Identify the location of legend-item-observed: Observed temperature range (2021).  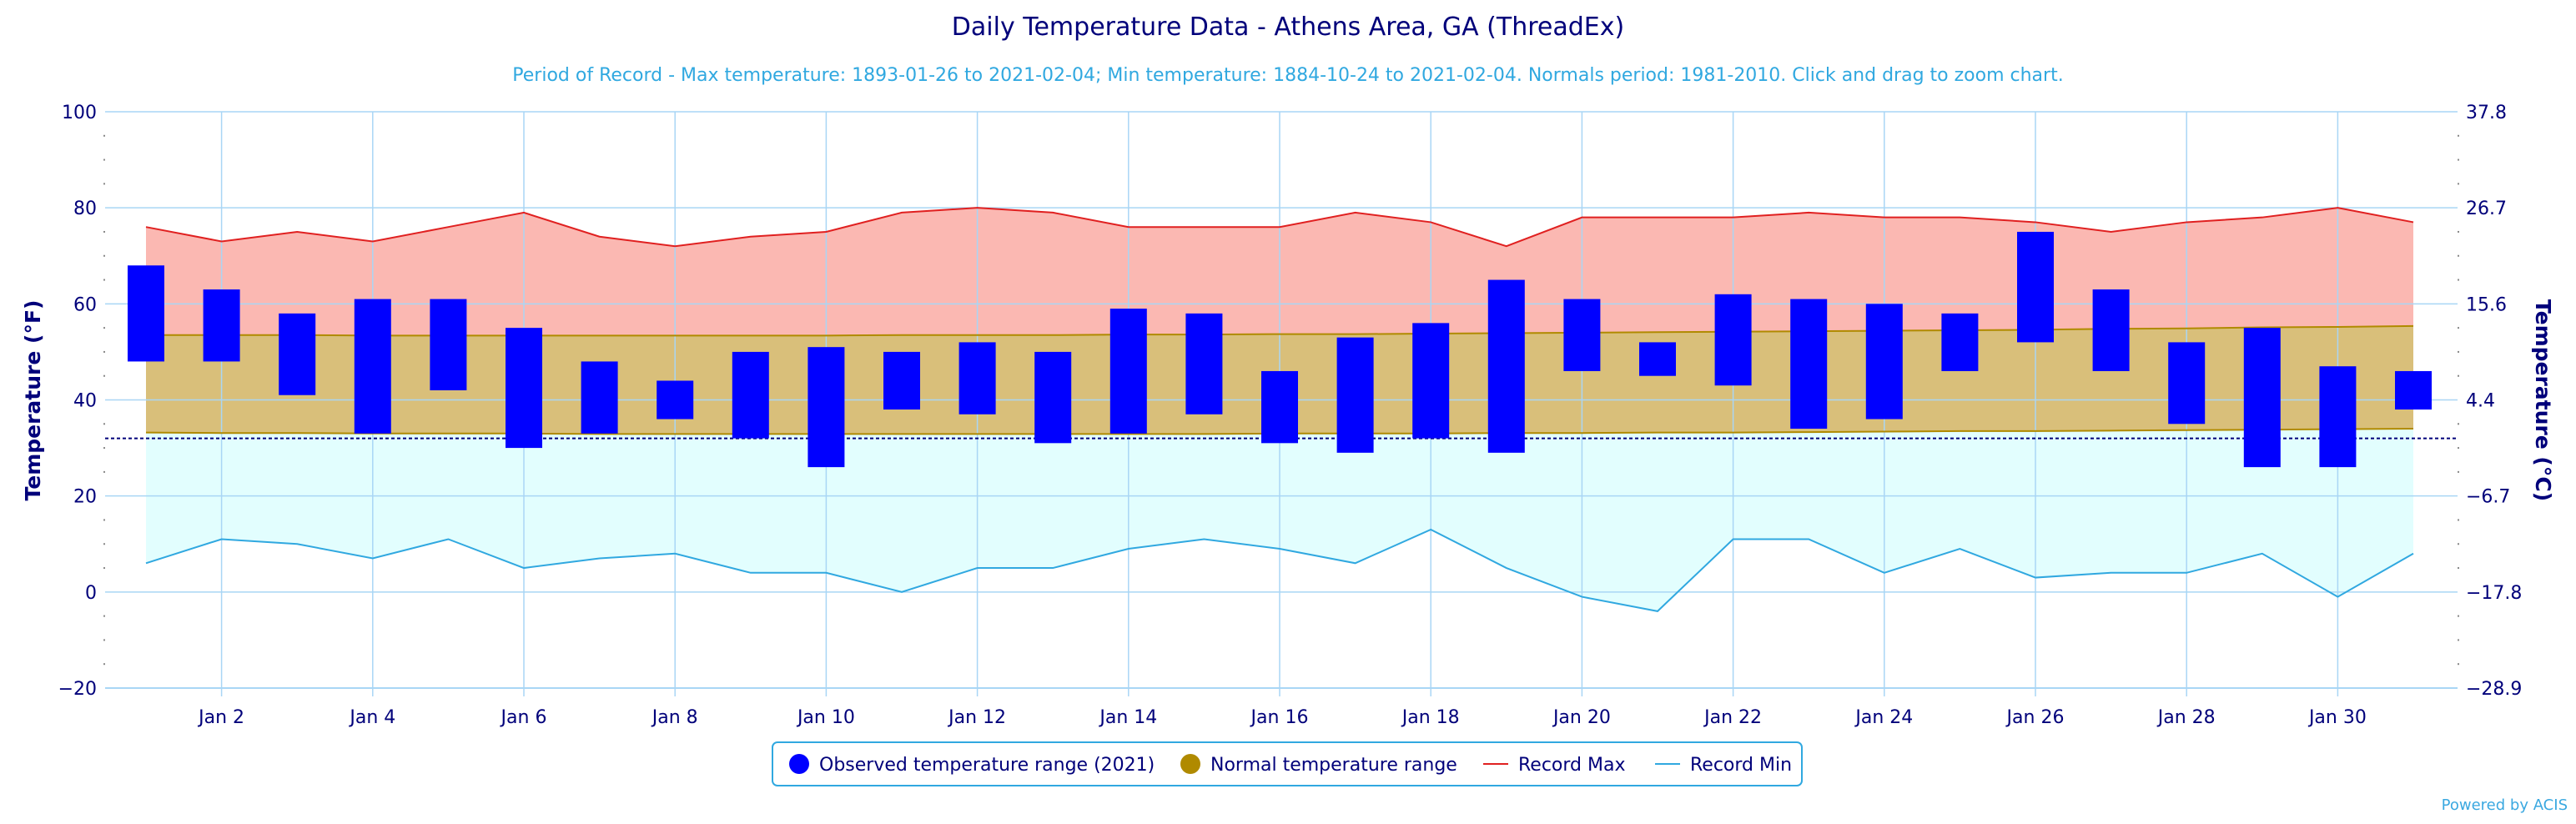
(972, 765).